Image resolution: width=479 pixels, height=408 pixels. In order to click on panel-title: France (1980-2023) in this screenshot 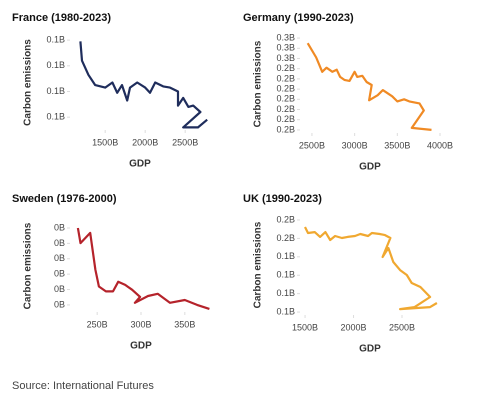, I will do `click(61, 18)`.